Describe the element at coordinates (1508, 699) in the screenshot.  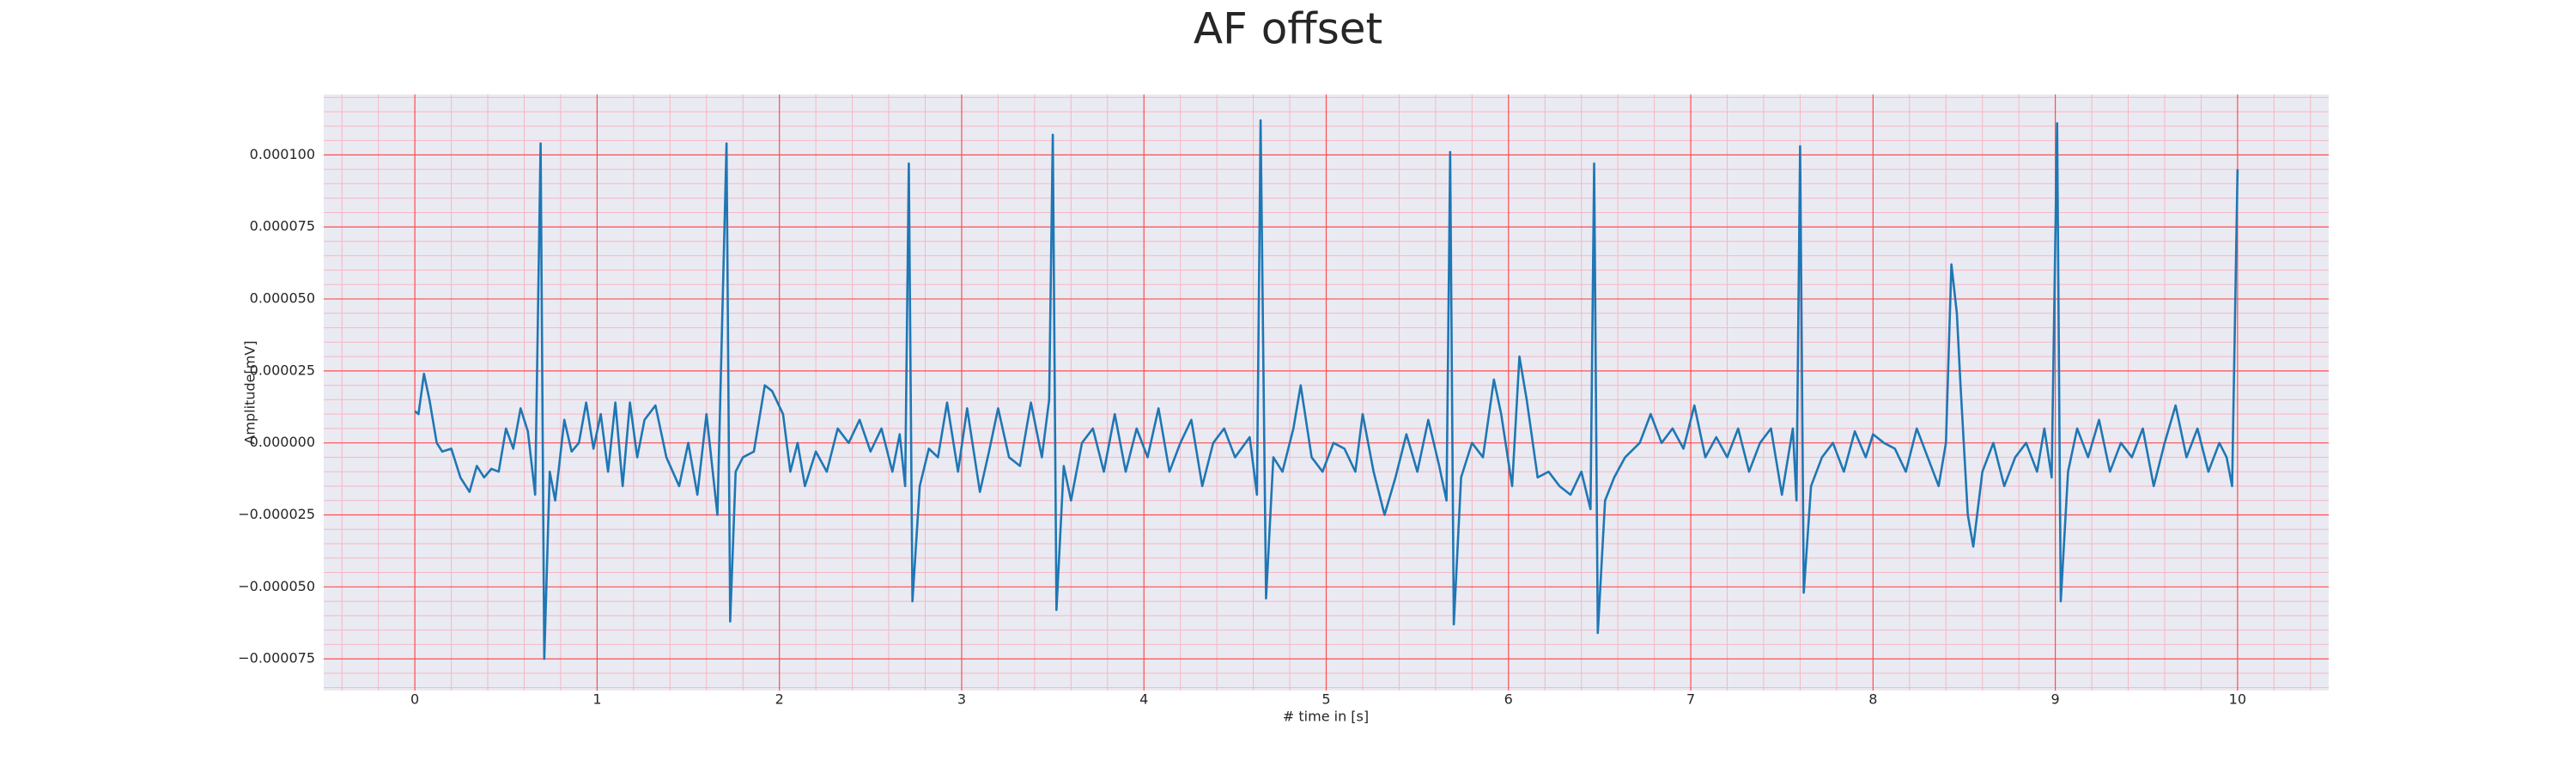
I see `x-tick-label: 6` at that location.